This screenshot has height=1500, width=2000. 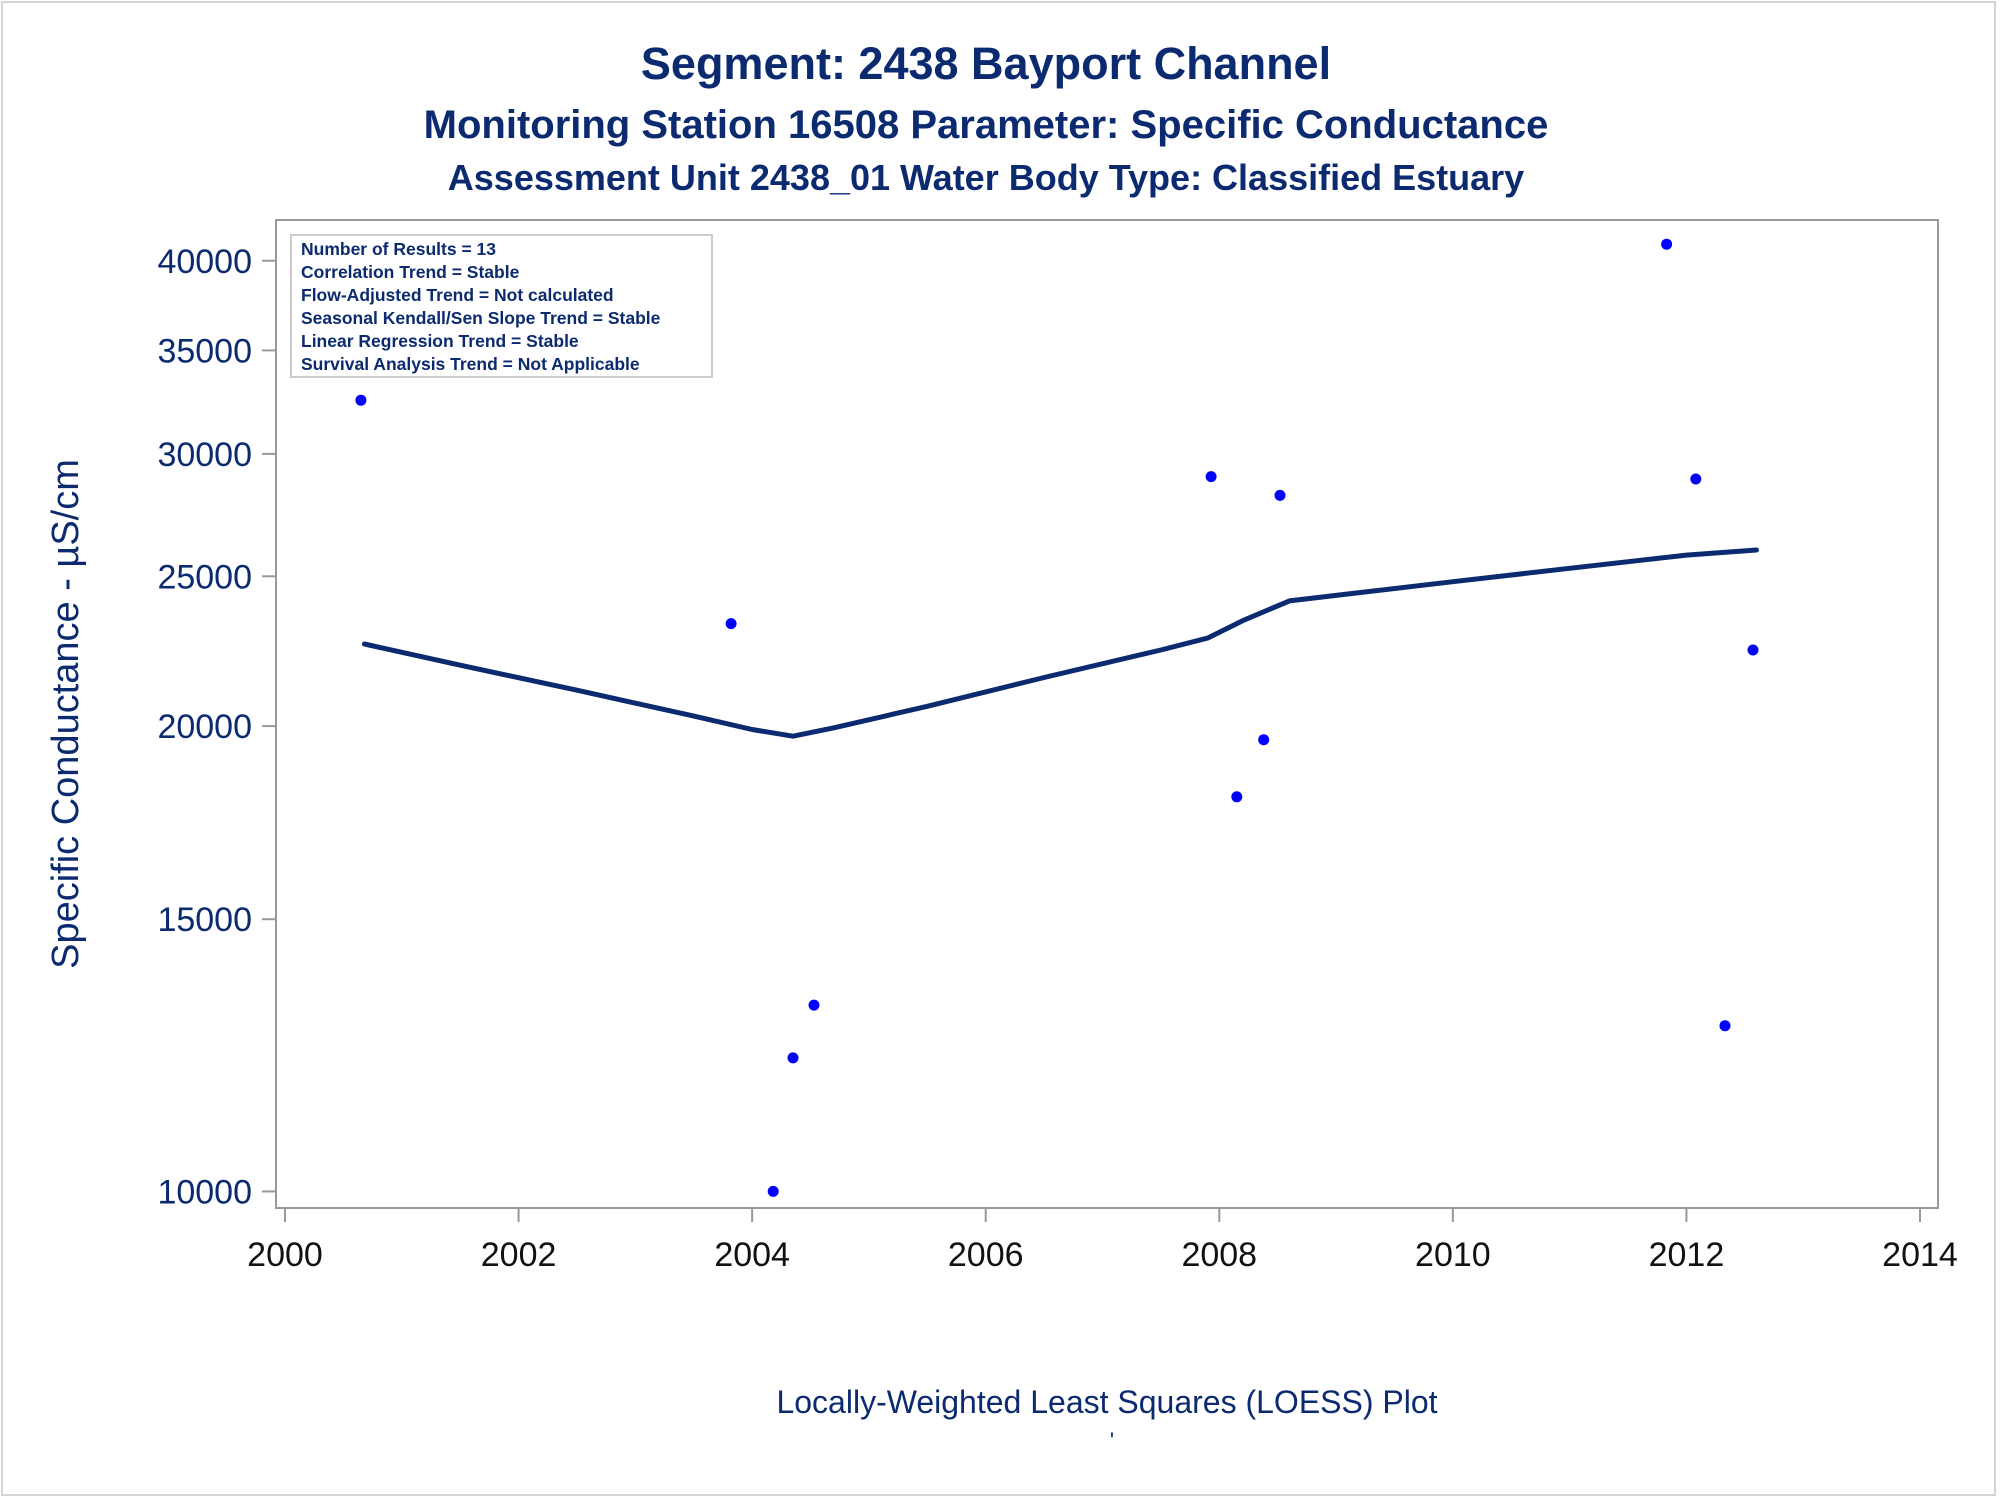 I want to click on stats-line: Survival Analysis Trend = Not Applicable, so click(x=470, y=364).